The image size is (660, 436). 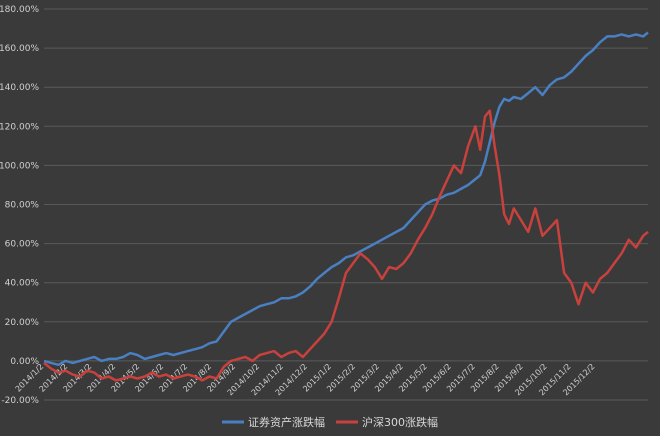 I want to click on y-tick-label: 60.00%, so click(x=22, y=245).